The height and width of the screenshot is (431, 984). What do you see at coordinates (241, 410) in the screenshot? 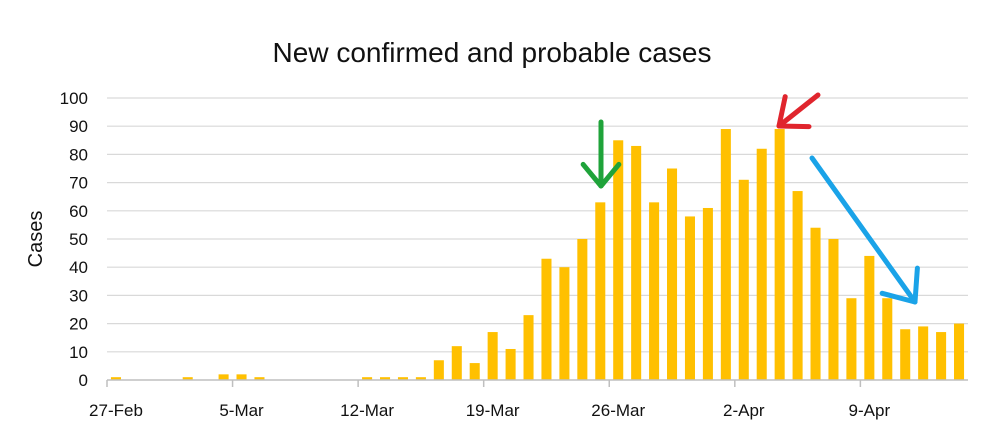
I see `x-tick-label: 5-Mar` at bounding box center [241, 410].